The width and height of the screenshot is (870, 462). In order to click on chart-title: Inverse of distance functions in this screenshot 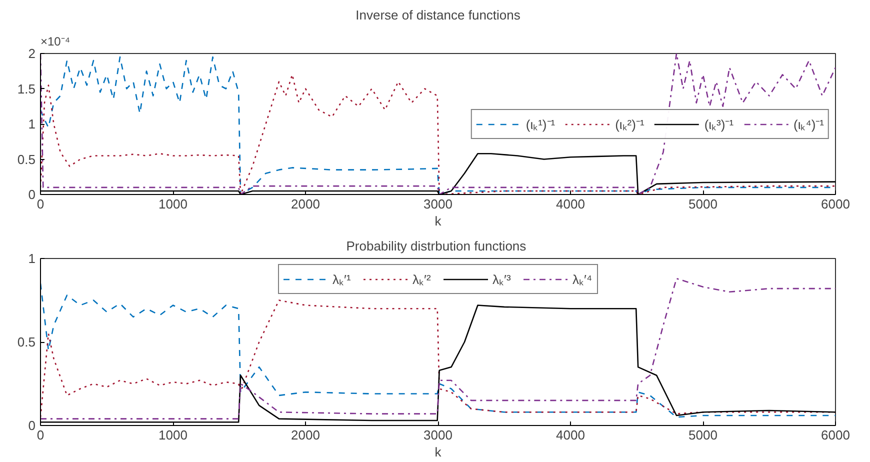, I will do `click(438, 15)`.